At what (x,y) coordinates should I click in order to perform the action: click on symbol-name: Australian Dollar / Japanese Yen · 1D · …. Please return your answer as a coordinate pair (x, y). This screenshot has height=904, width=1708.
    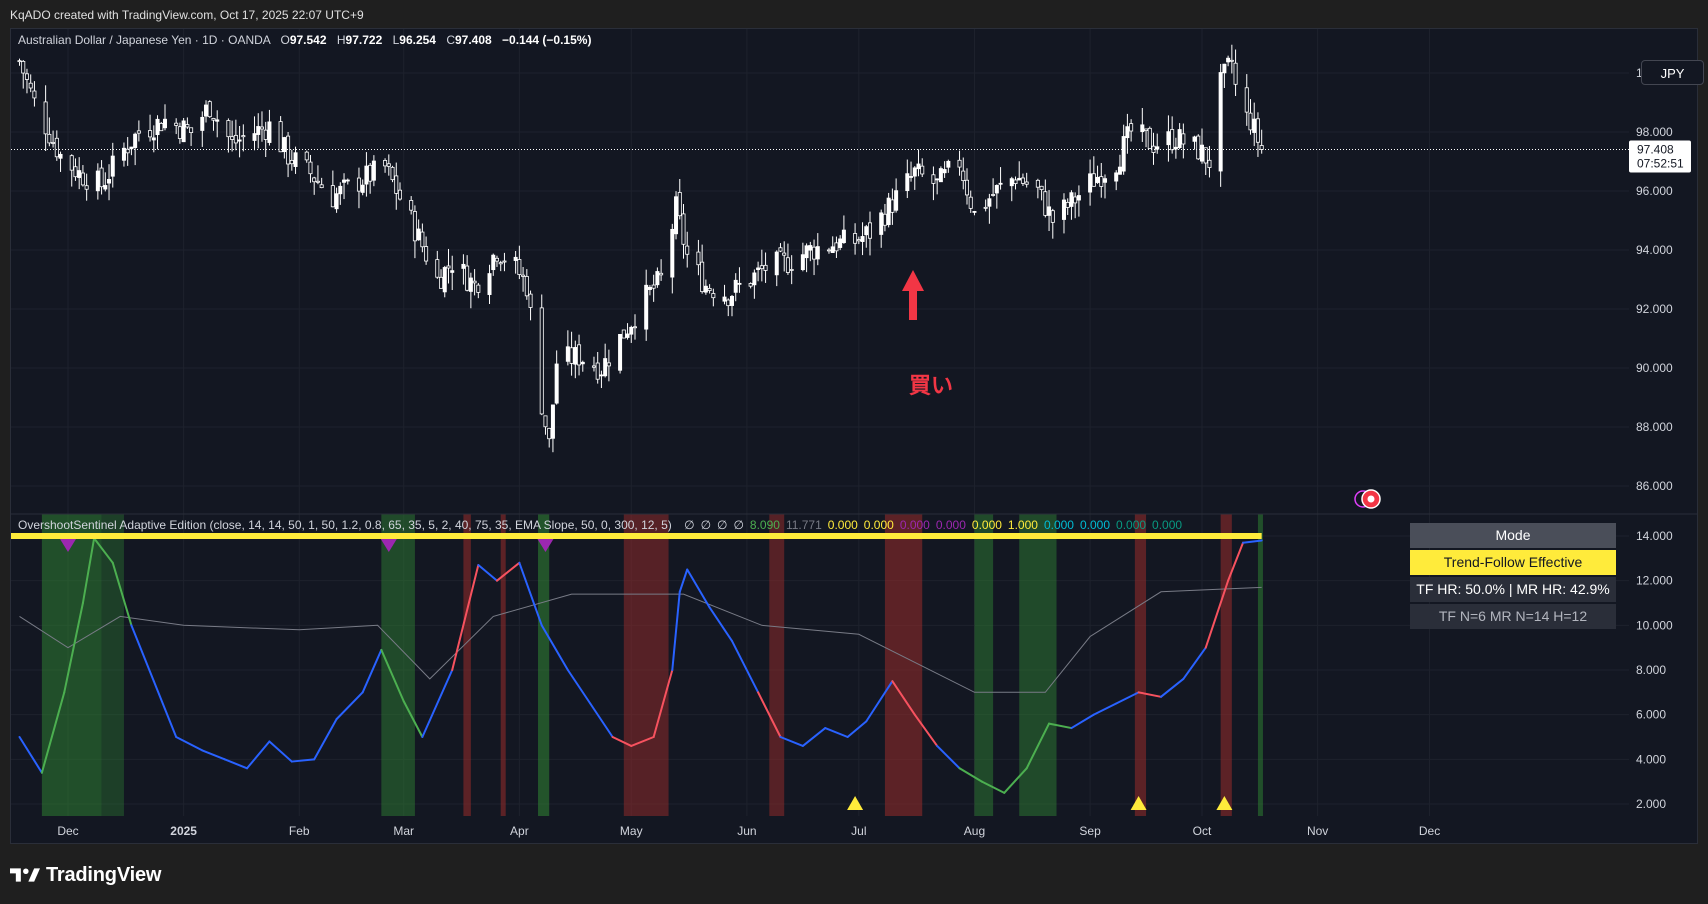
    Looking at the image, I should click on (144, 40).